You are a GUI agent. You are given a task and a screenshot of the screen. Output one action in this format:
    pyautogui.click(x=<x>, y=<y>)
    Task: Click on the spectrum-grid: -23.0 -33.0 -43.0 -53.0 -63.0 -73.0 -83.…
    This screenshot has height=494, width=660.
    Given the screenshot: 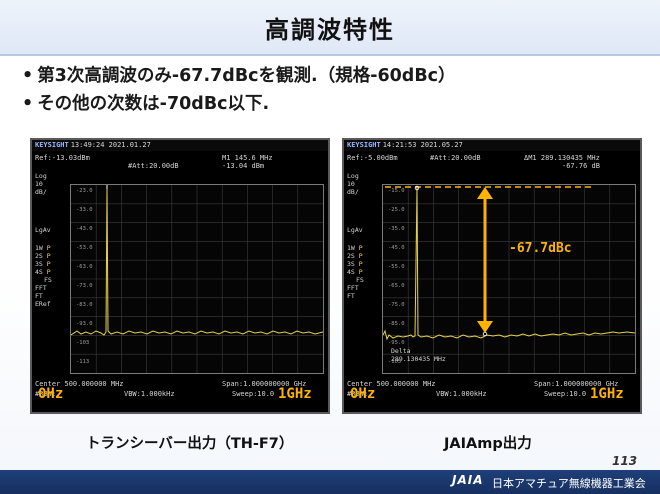 What is the action you would take?
    pyautogui.click(x=197, y=279)
    